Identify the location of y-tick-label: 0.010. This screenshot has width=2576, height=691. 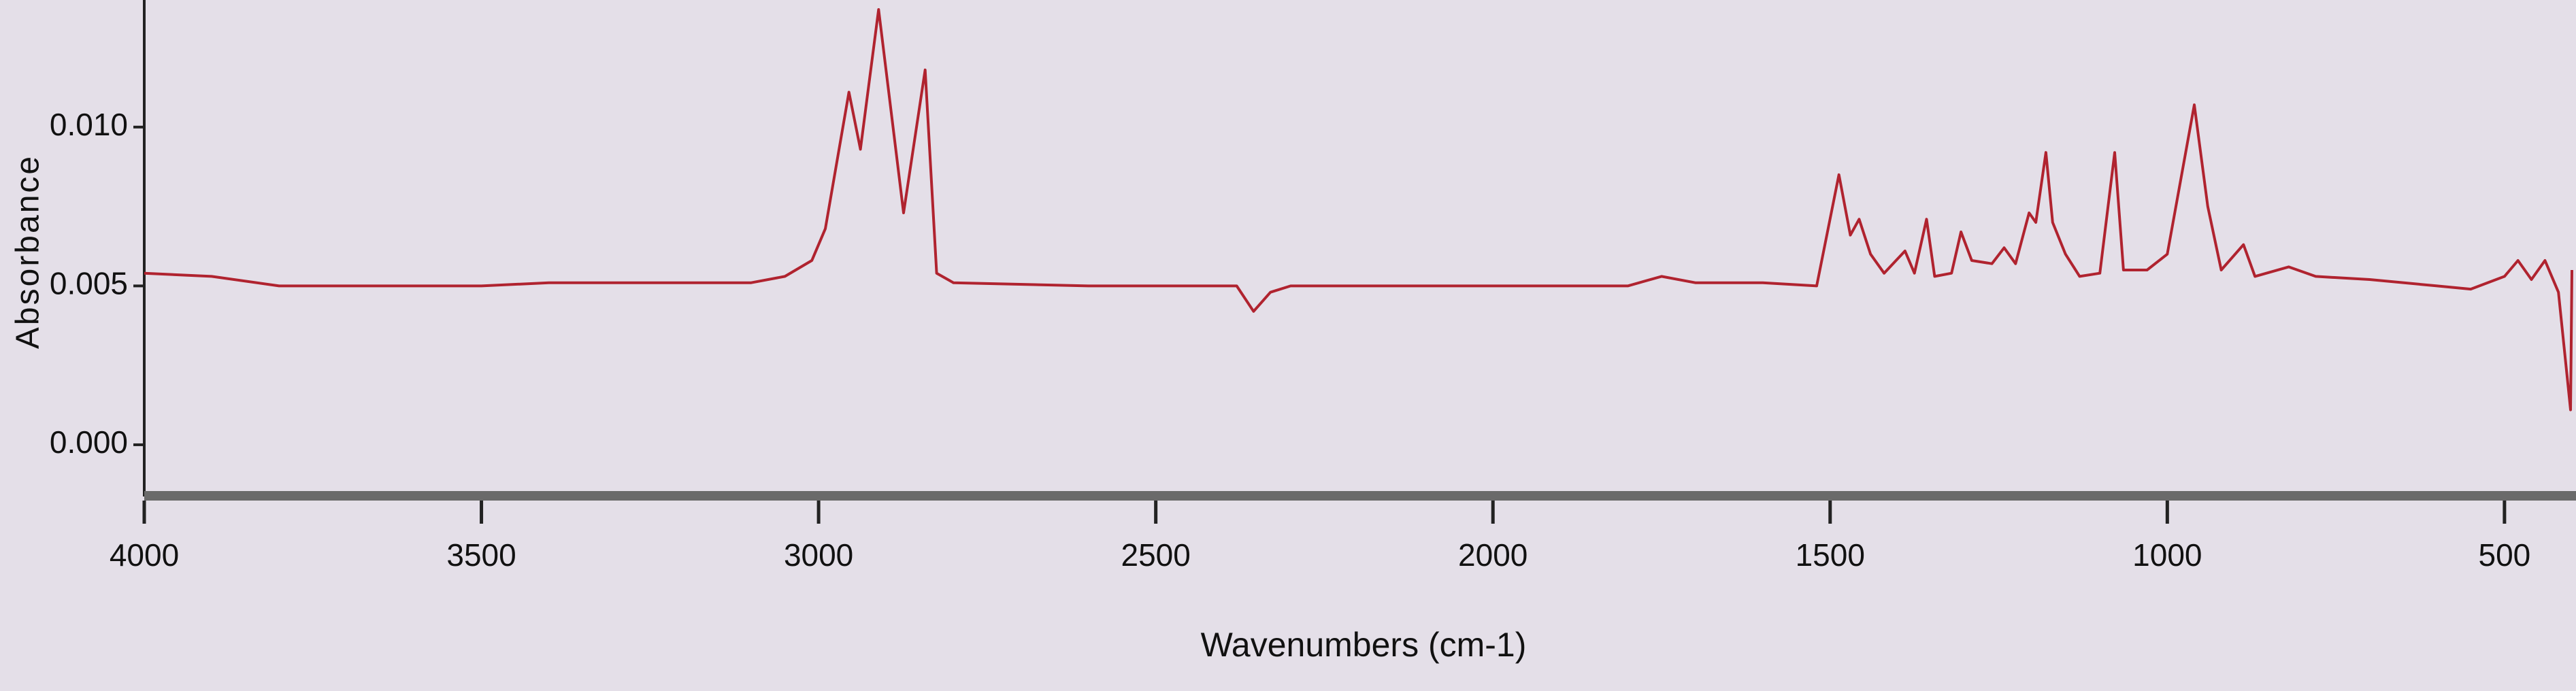
(89, 125).